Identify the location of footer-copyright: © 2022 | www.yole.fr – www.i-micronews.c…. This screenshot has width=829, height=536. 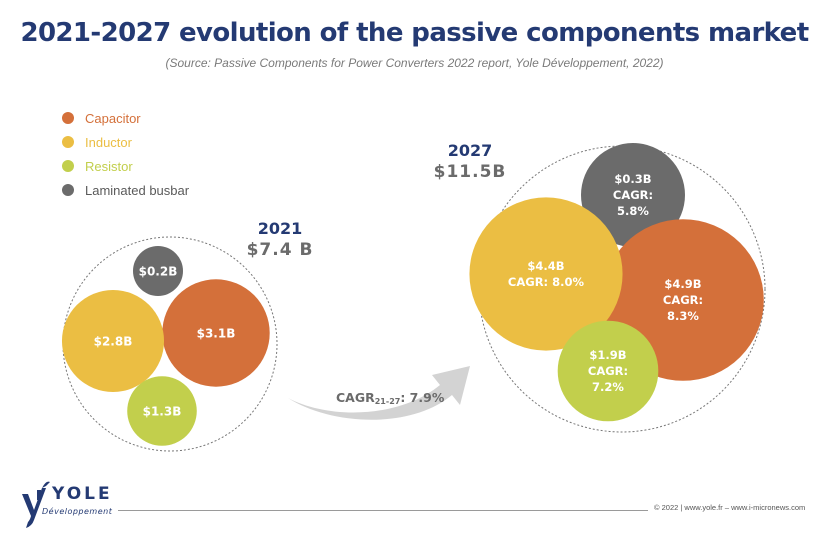
(730, 507).